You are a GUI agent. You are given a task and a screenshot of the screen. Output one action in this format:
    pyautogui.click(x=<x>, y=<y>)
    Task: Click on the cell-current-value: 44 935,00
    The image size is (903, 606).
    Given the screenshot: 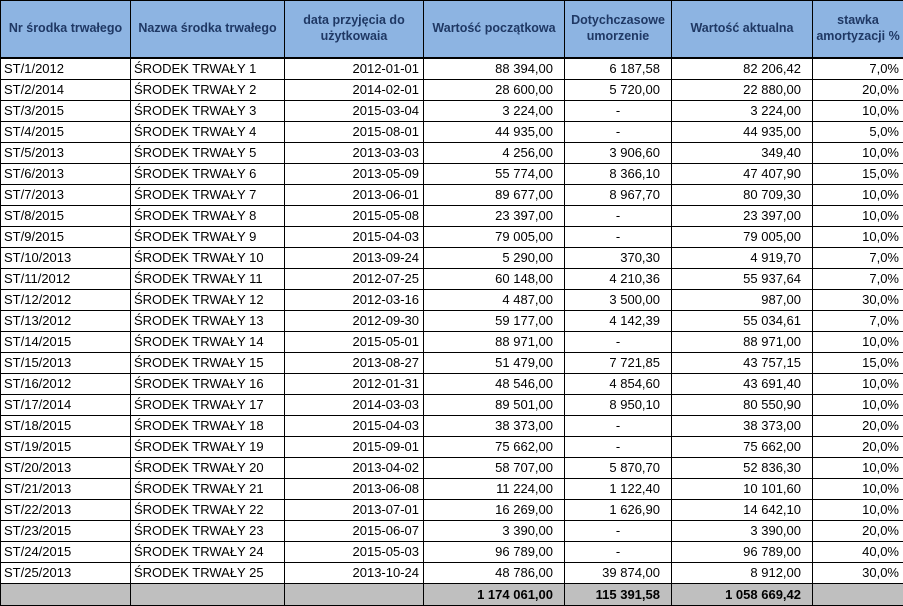 What is the action you would take?
    pyautogui.click(x=742, y=131)
    